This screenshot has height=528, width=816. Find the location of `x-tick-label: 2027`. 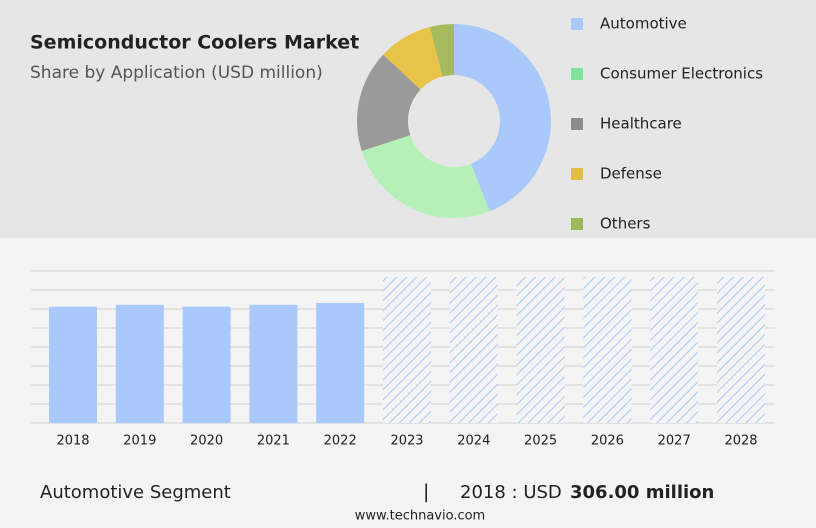

x-tick-label: 2027 is located at coordinates (674, 441).